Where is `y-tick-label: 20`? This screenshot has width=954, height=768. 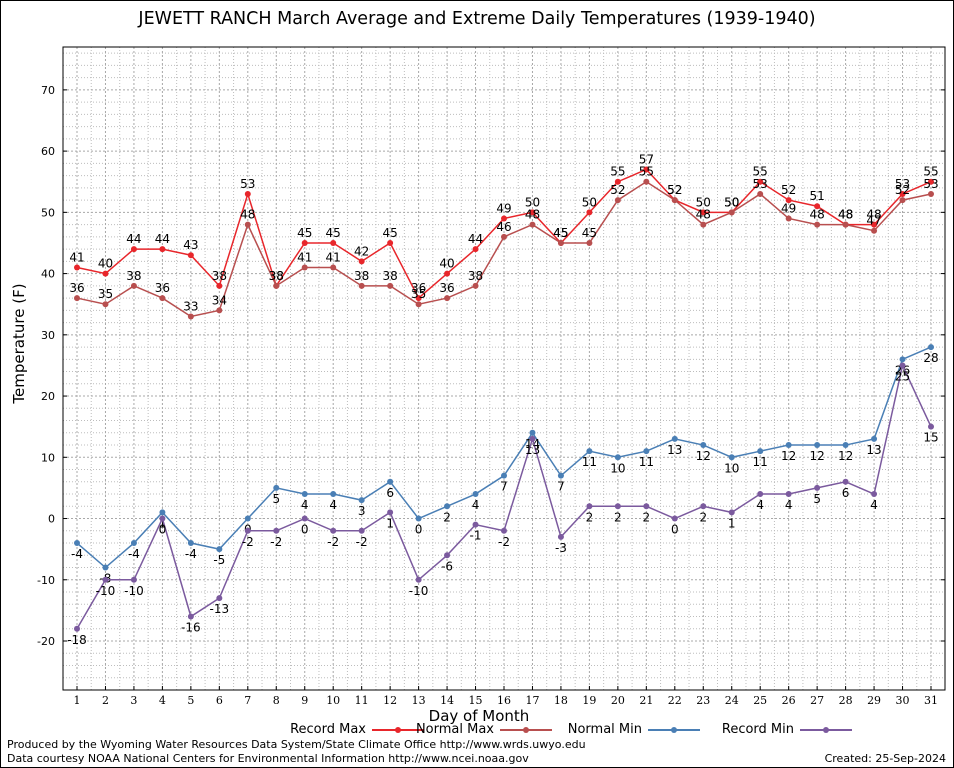
y-tick-label: 20 is located at coordinates (48, 396).